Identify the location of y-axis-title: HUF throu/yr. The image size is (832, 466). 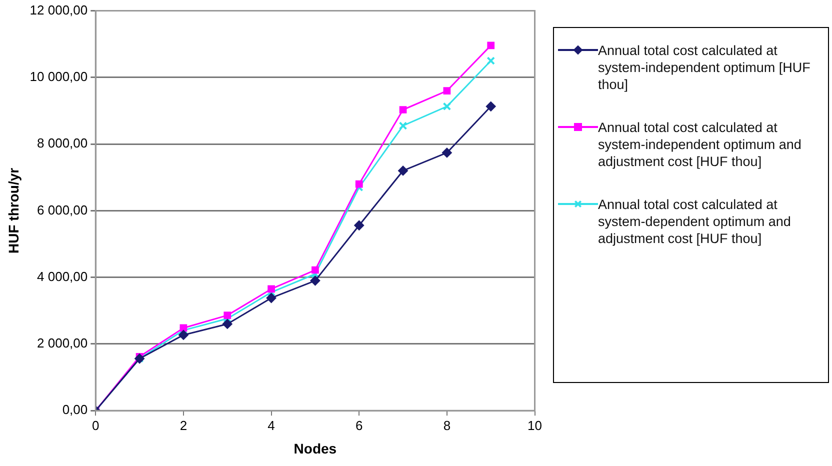
(13, 210).